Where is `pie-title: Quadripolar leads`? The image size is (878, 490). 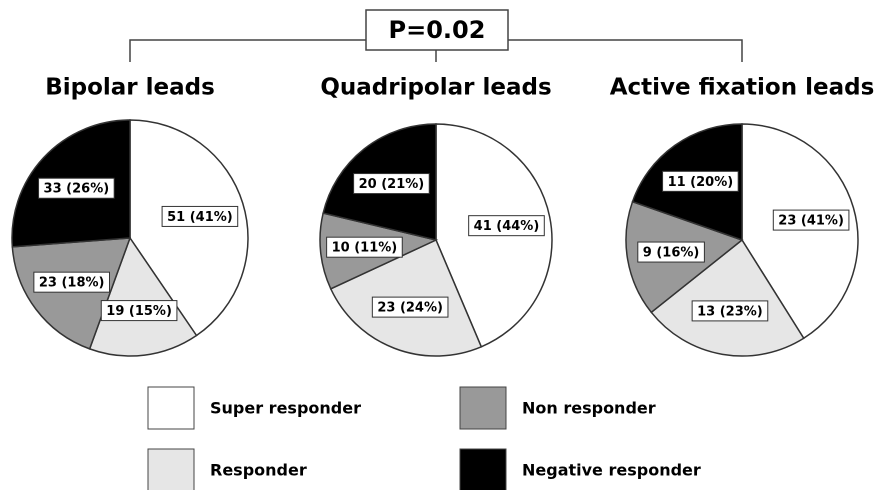
pie-title: Quadripolar leads is located at coordinates (435, 88).